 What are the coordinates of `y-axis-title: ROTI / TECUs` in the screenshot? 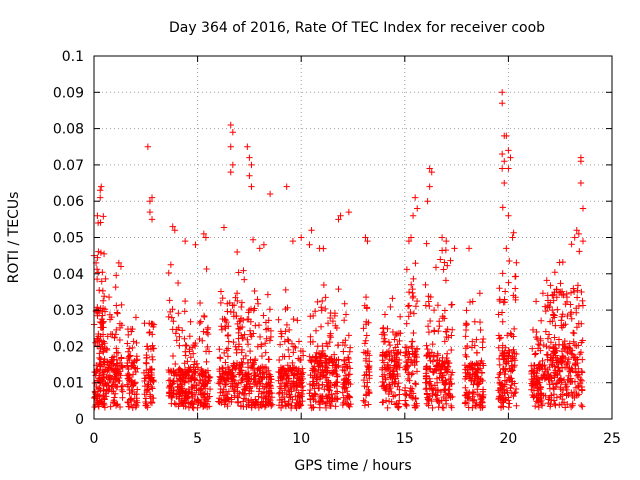 It's located at (14, 238).